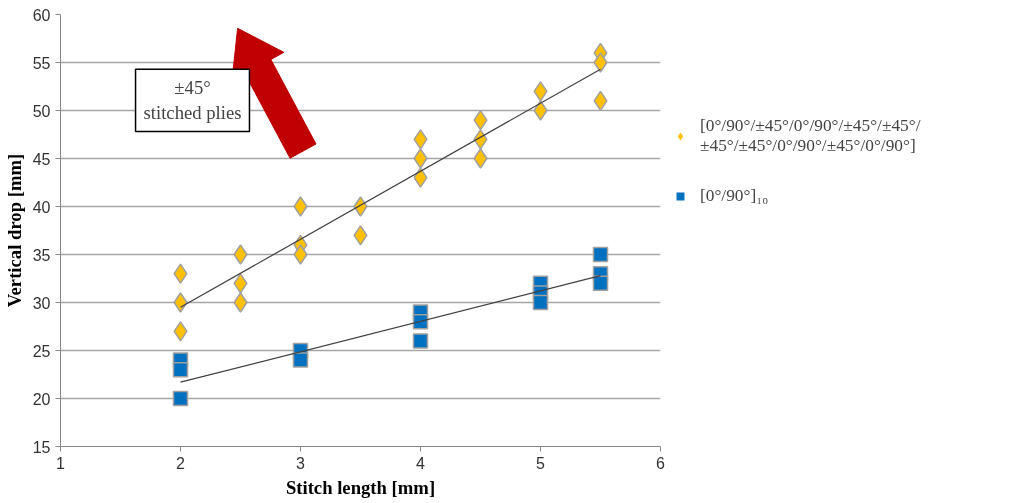 The height and width of the screenshot is (503, 1027). Describe the element at coordinates (421, 463) in the screenshot. I see `x-tick-label: 4` at that location.